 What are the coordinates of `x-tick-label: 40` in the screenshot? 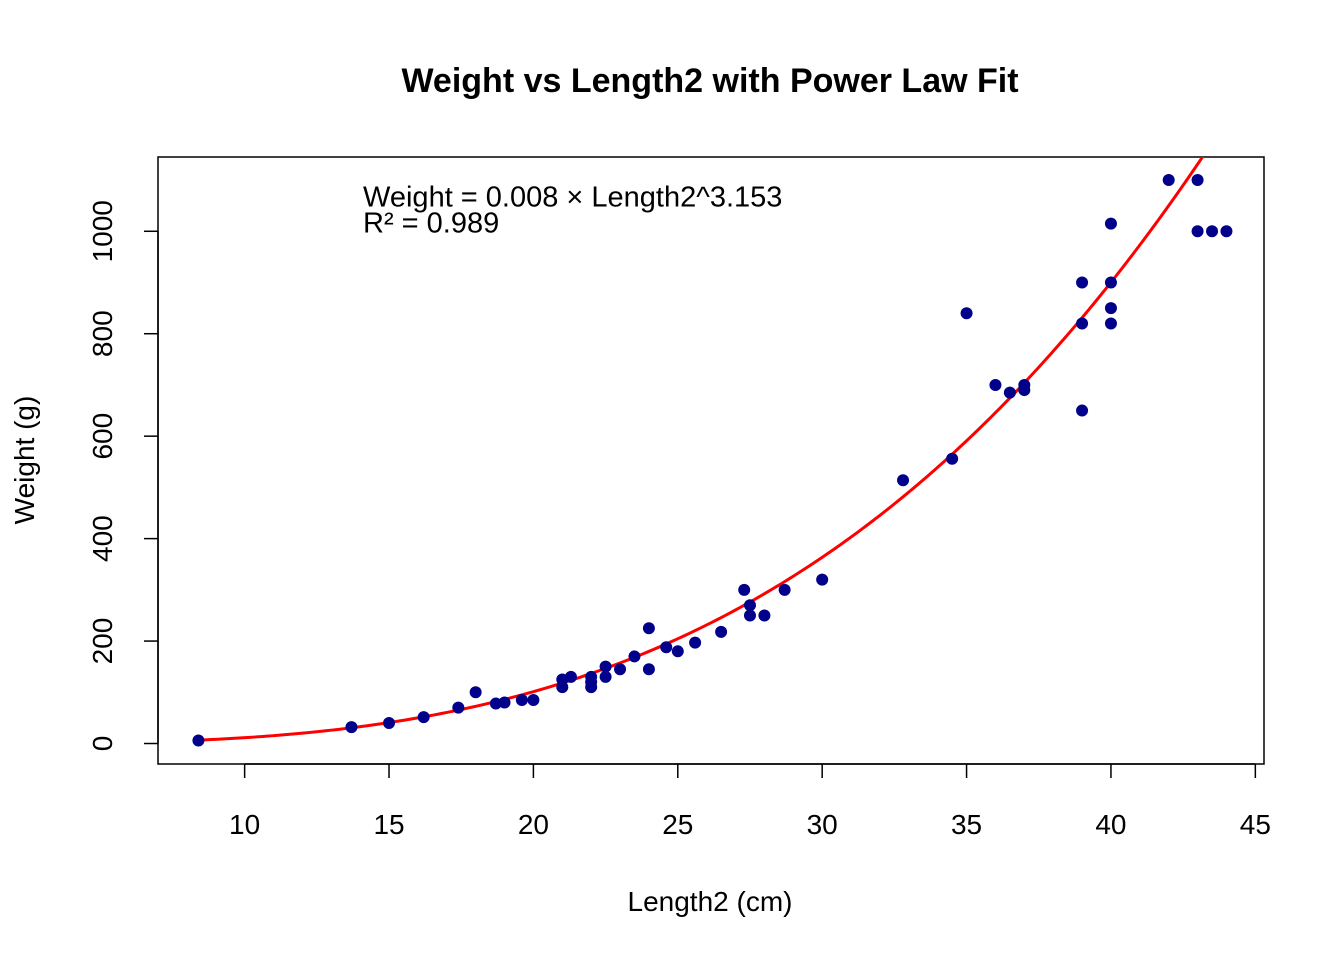 It's located at (1110, 824).